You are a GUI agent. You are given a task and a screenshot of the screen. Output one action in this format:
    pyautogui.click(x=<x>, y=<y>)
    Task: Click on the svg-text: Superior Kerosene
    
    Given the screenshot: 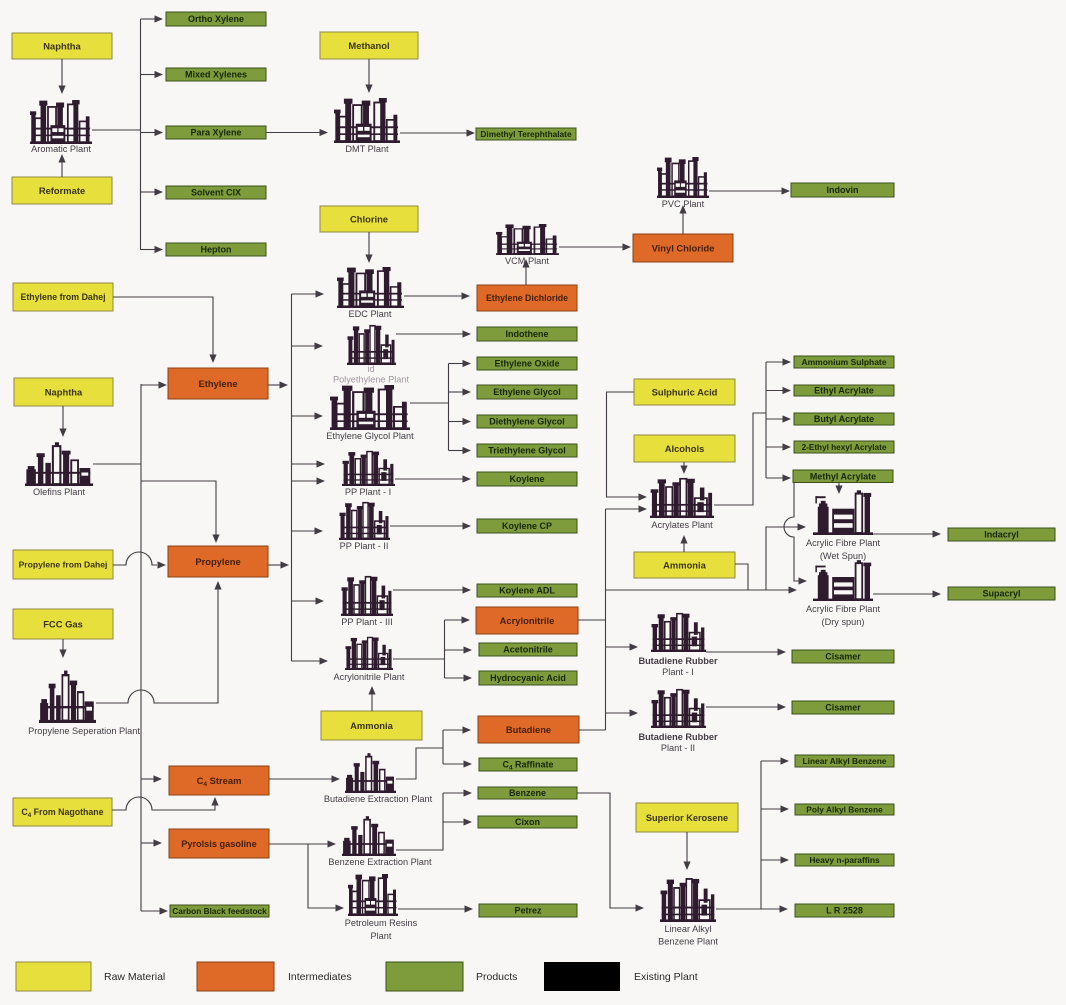 What is the action you would take?
    pyautogui.click(x=687, y=818)
    